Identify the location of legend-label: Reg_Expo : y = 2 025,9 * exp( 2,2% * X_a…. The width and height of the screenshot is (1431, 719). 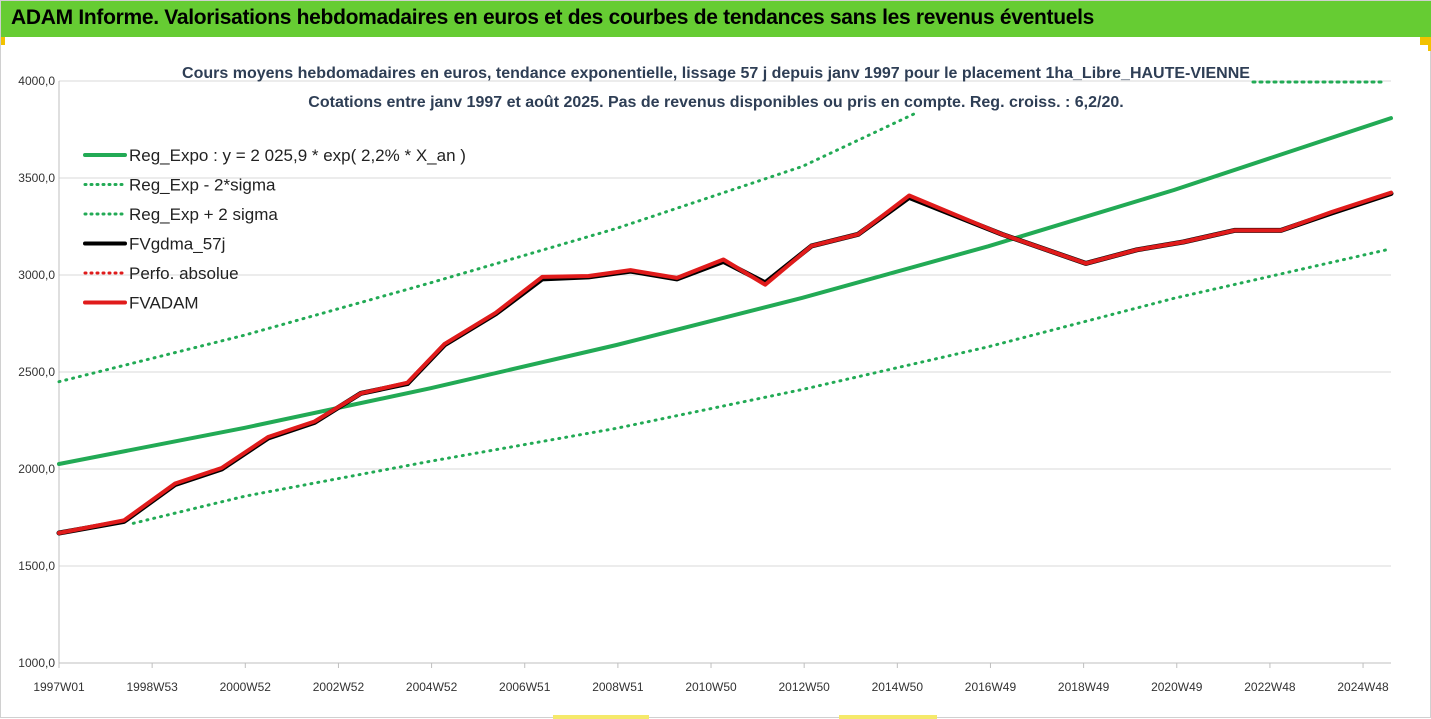
(297, 155).